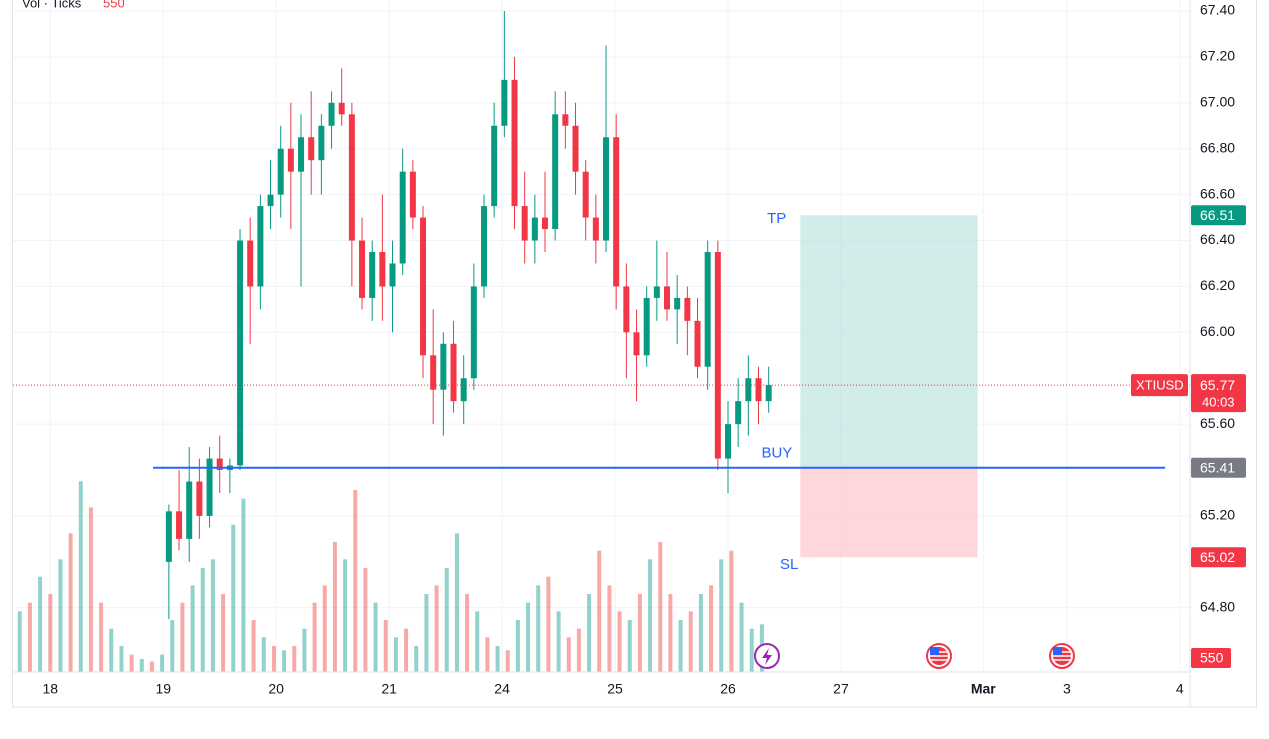 This screenshot has width=1269, height=739. Describe the element at coordinates (1217, 423) in the screenshot. I see `y-tick-label: 65.60` at that location.